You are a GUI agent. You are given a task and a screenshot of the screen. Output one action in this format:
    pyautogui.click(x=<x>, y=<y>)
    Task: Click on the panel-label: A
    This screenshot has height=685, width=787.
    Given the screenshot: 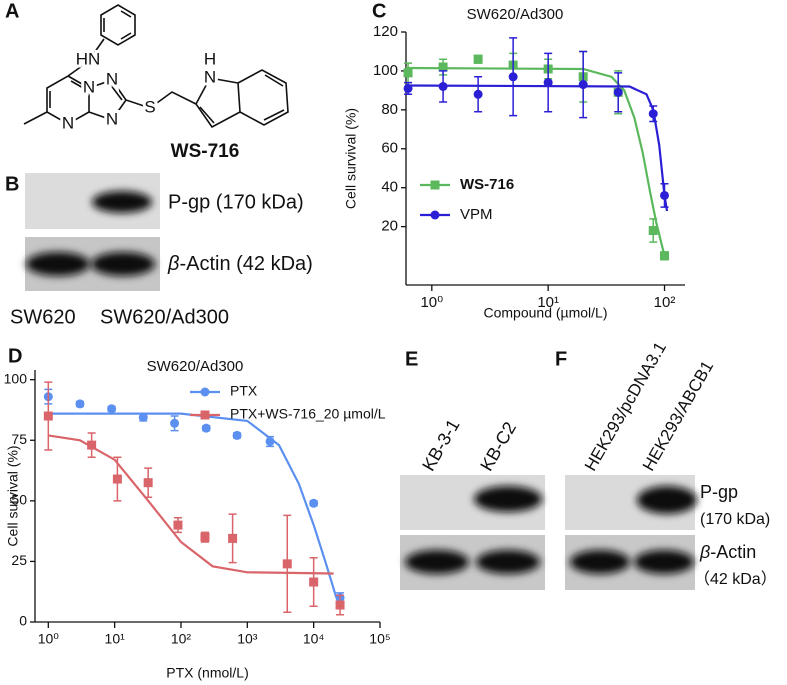 What is the action you would take?
    pyautogui.click(x=12, y=11)
    